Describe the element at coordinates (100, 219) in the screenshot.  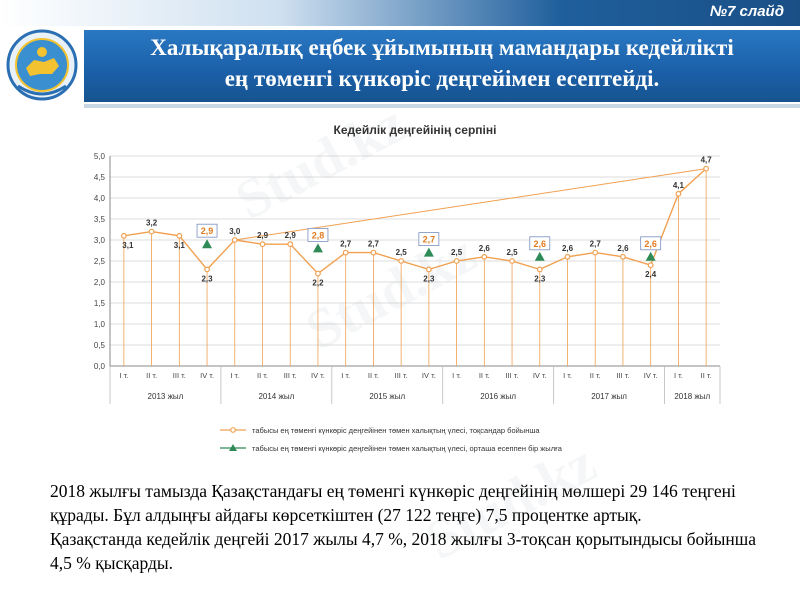
I see `y-tick-label: 3,5` at that location.